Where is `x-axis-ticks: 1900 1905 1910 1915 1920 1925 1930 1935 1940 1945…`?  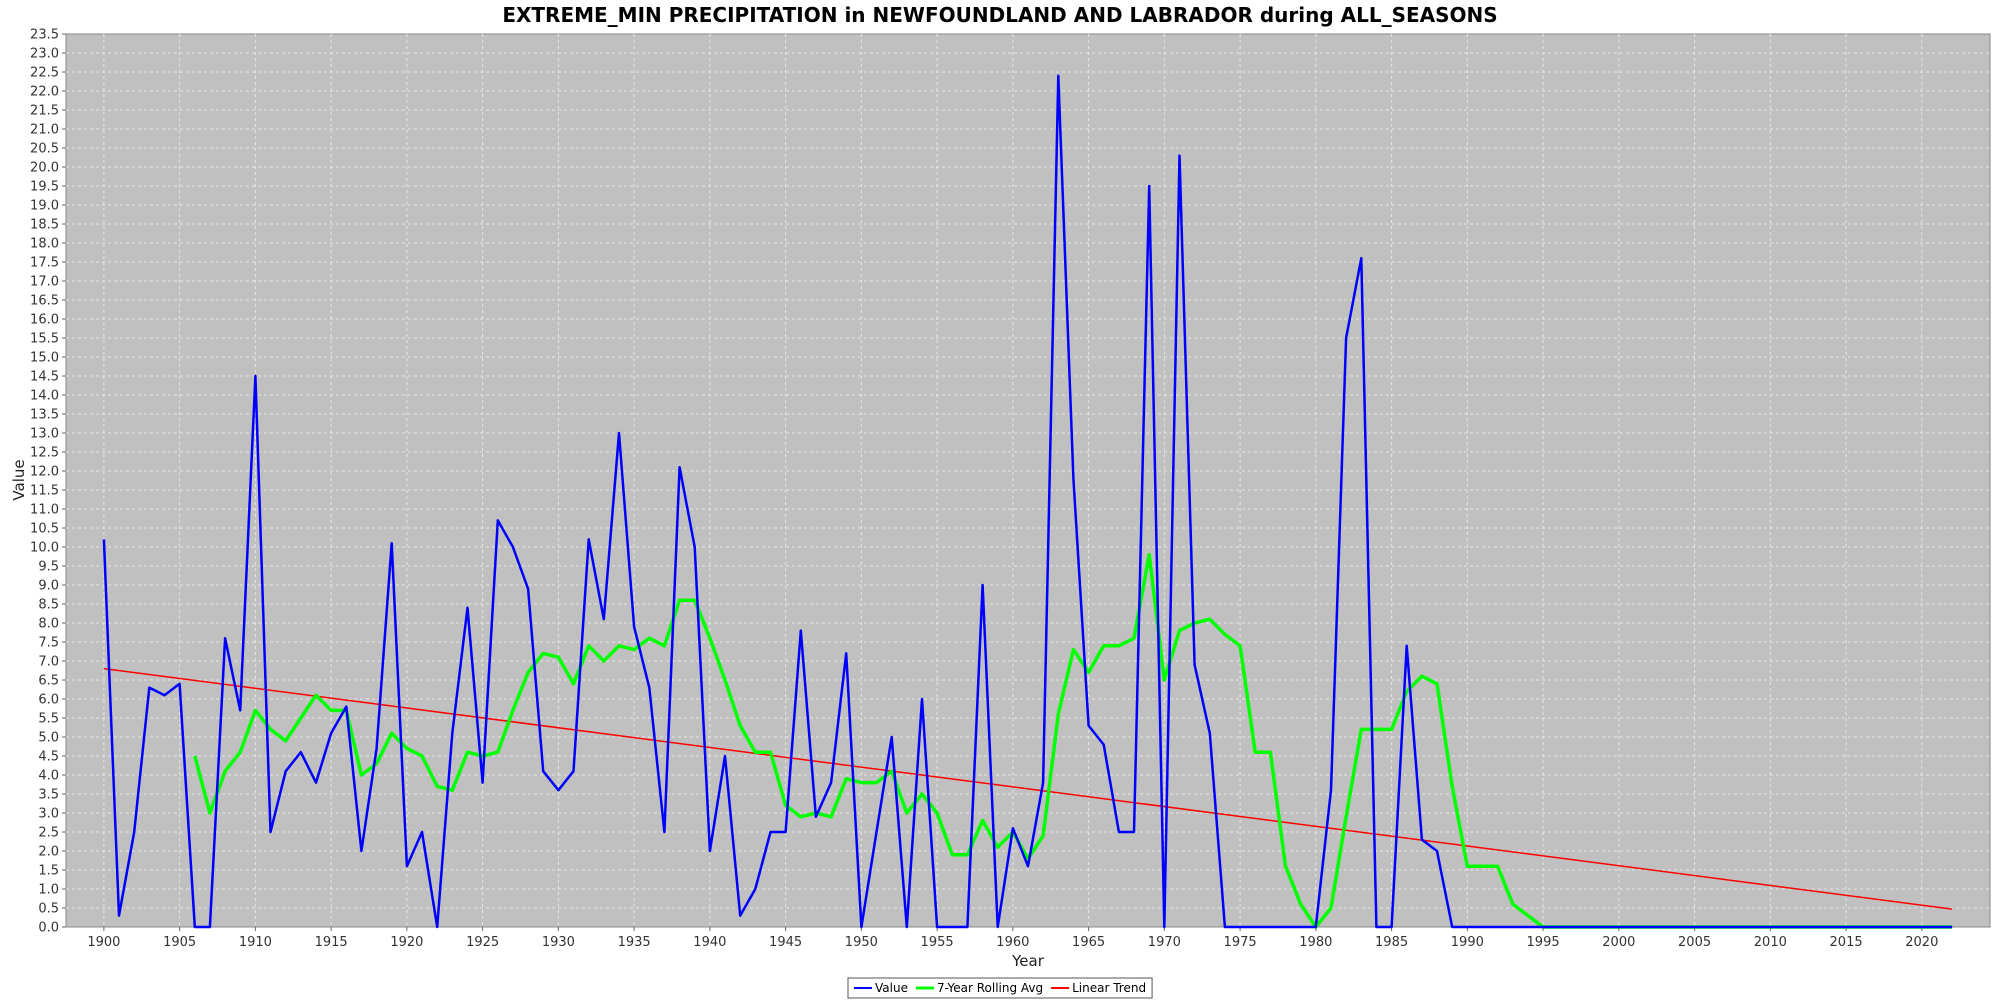 x-axis-ticks: 1900 1905 1910 1915 1920 1925 1930 1935 1940 1945… is located at coordinates (1012, 938).